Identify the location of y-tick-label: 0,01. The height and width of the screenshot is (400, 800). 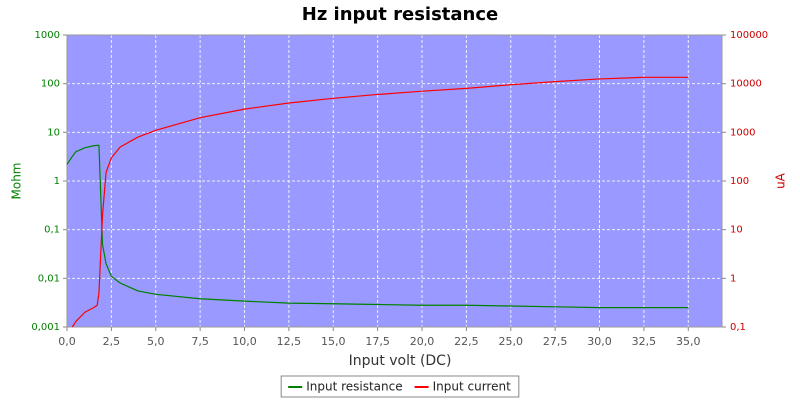
(49, 278).